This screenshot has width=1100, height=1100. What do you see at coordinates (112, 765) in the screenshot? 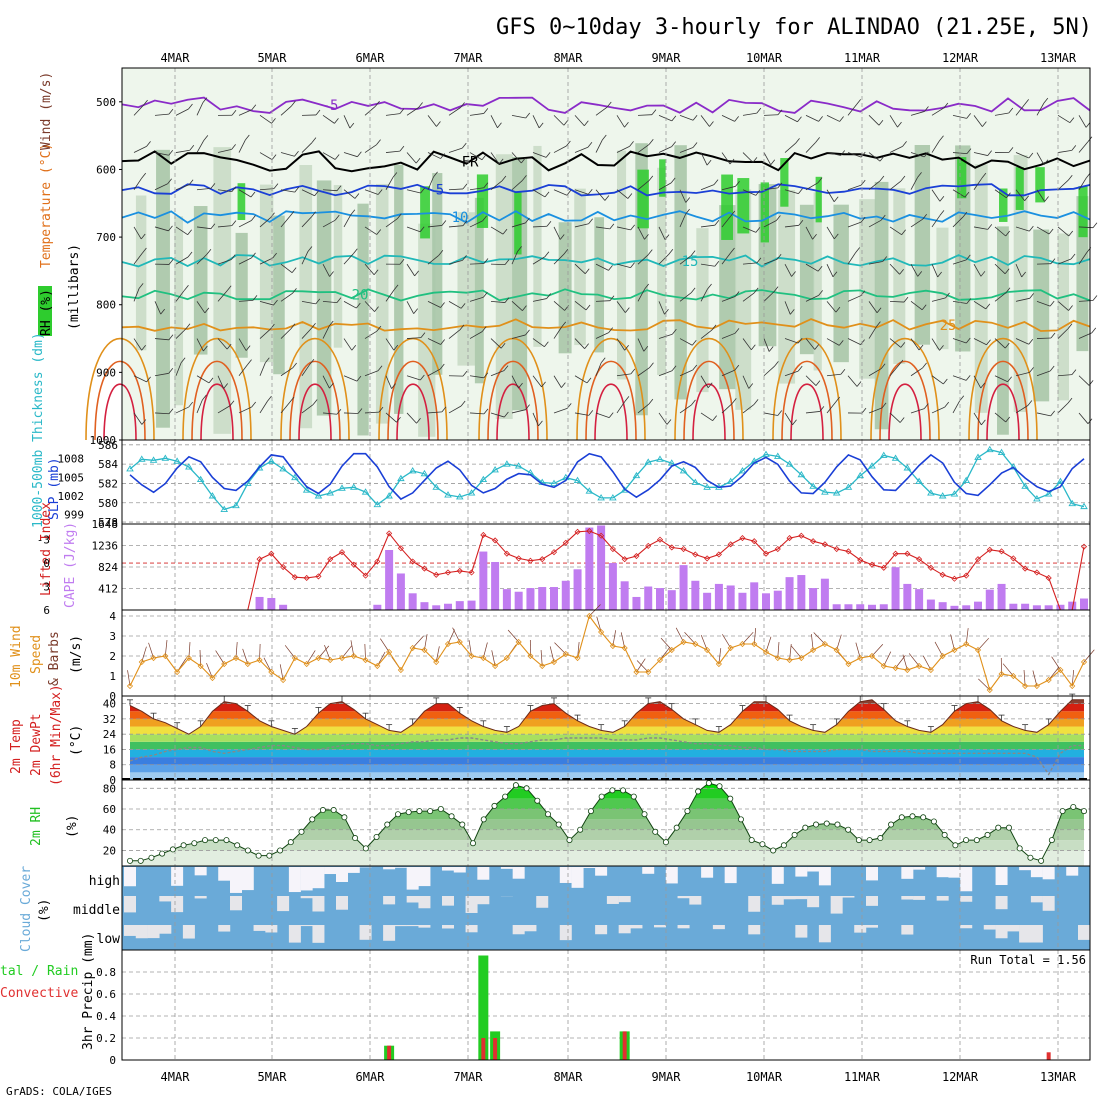
I see `tick-label: 8` at bounding box center [112, 765].